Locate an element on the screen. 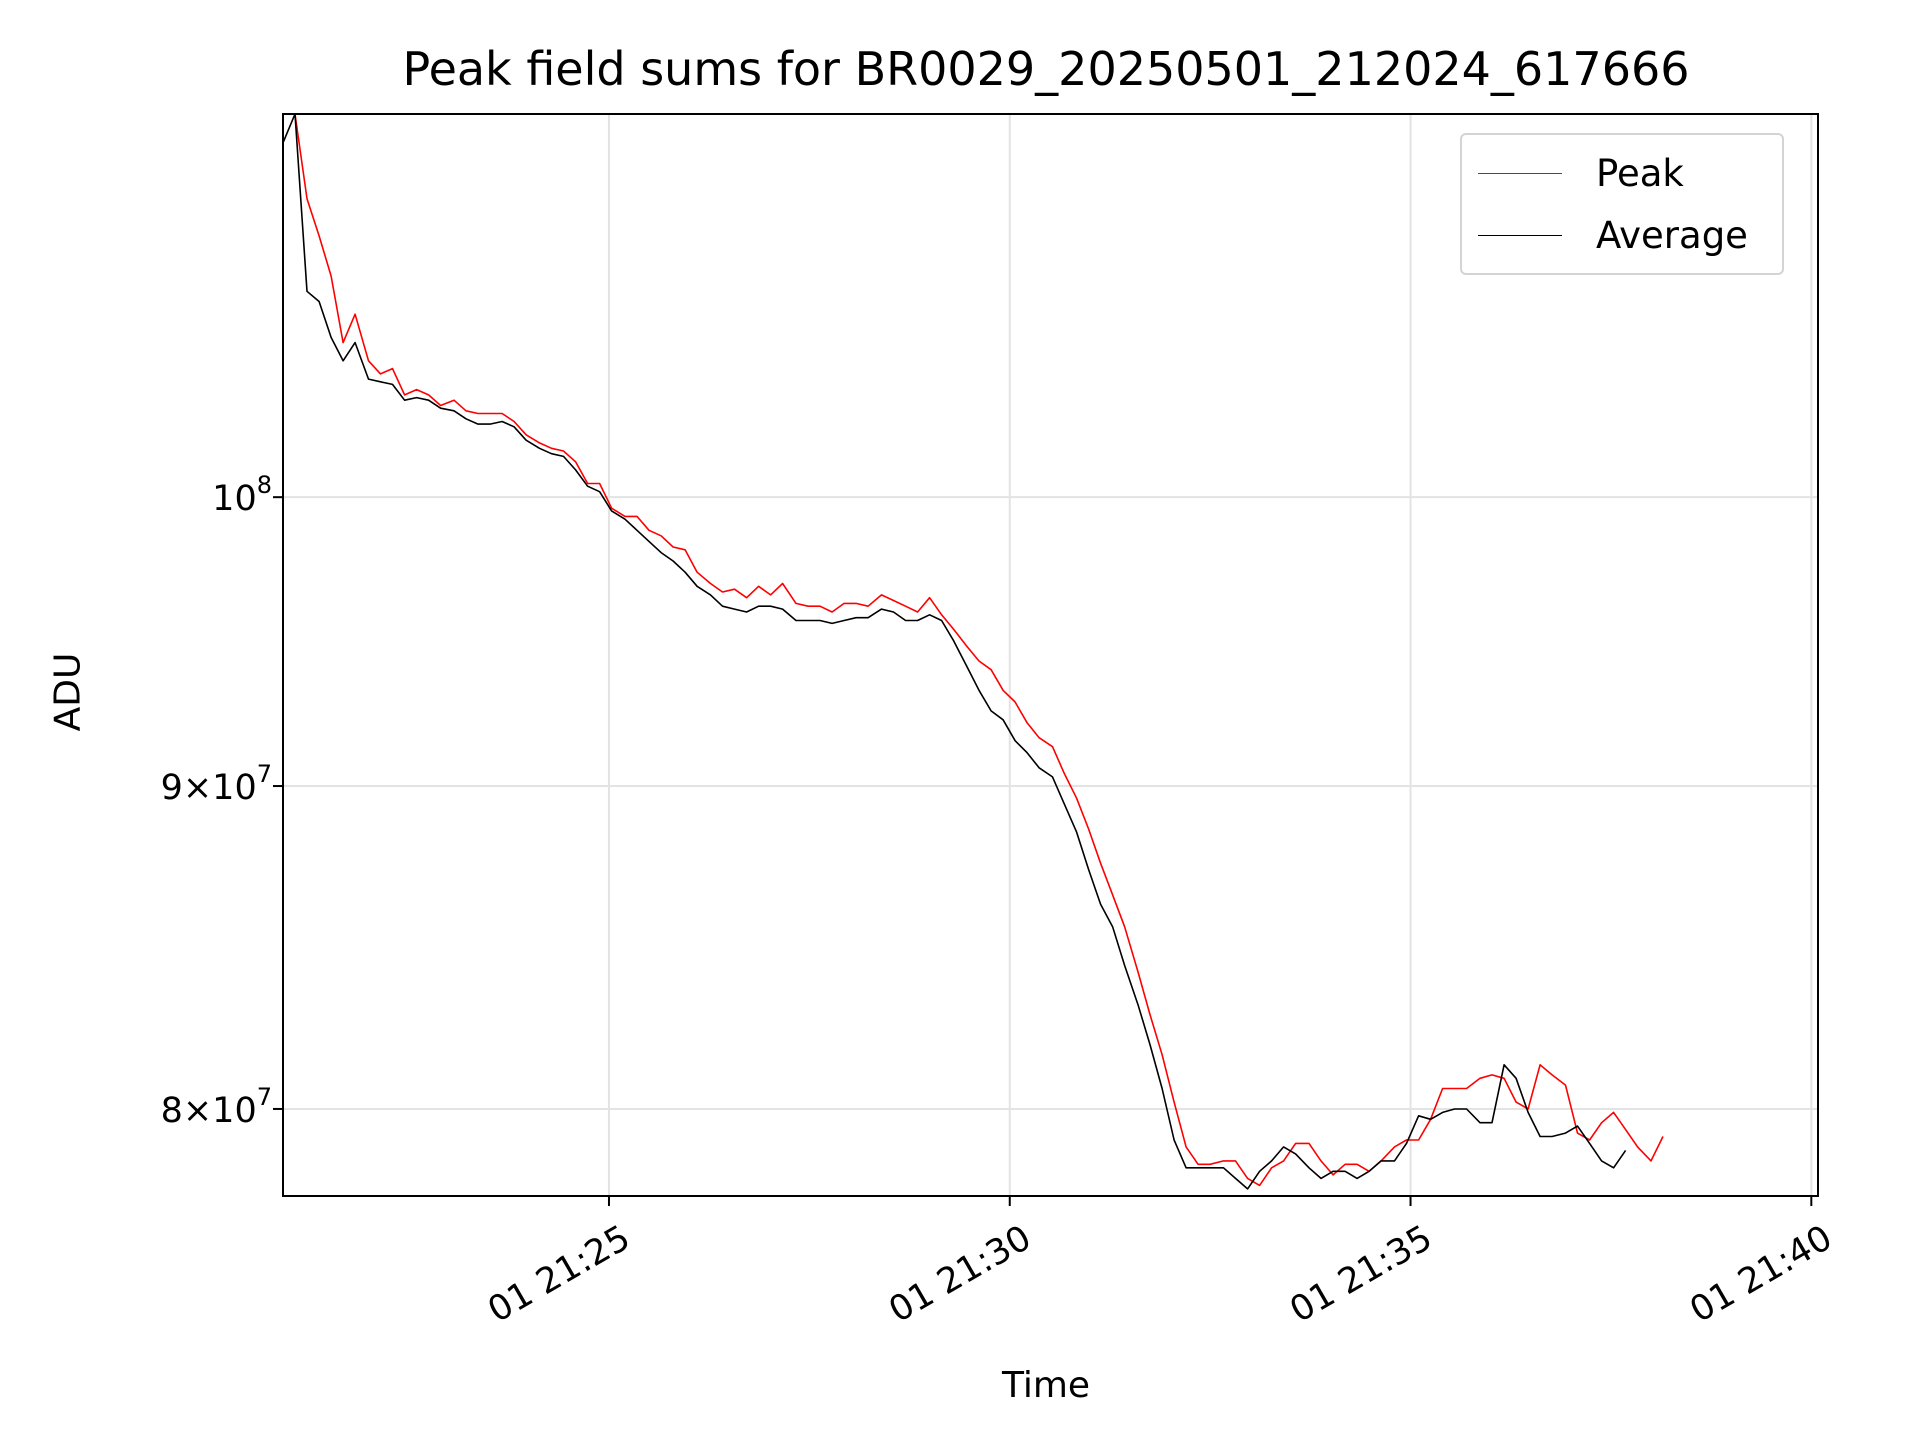  legend-label-peak: Peak is located at coordinates (1640, 173).